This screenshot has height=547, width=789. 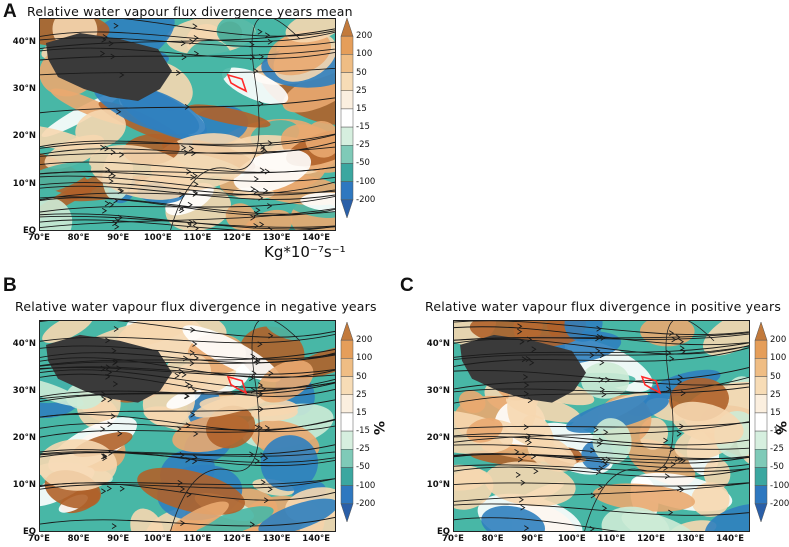 What do you see at coordinates (361, 108) in the screenshot?
I see `colorbar-level-label: 15` at bounding box center [361, 108].